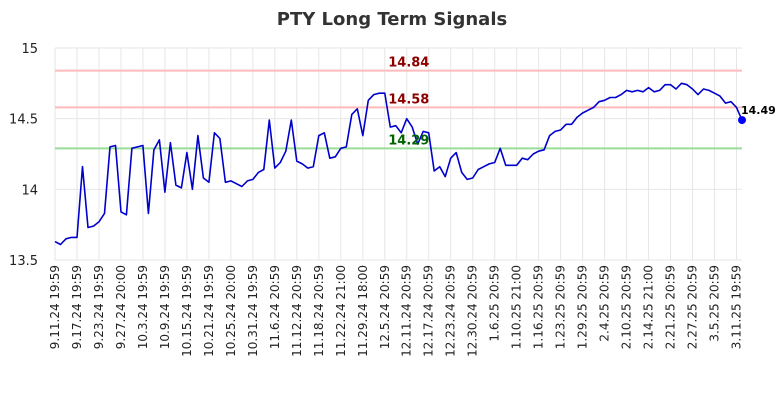 The height and width of the screenshot is (400, 784). Describe the element at coordinates (408, 99) in the screenshot. I see `resistance-label: 14.58` at that location.